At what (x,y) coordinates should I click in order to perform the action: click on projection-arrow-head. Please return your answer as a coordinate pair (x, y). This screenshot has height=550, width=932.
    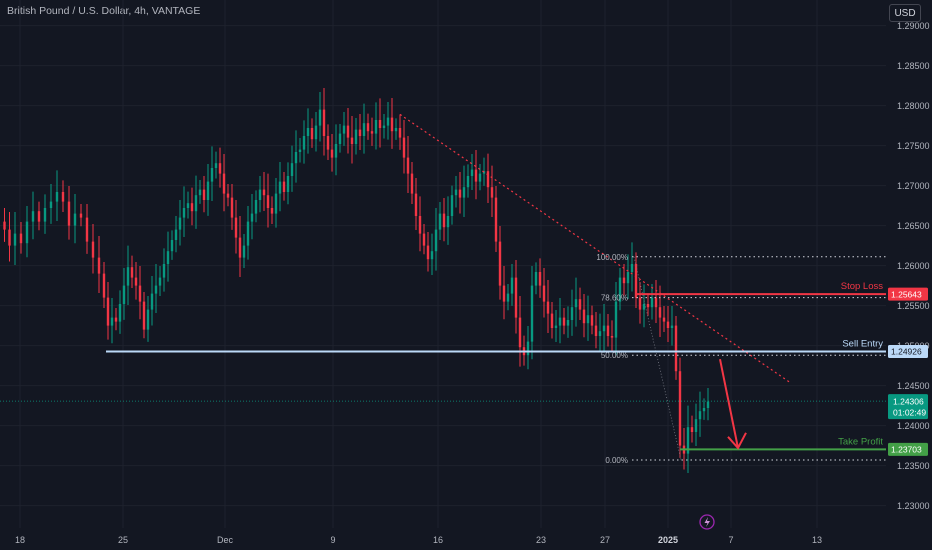
    Looking at the image, I should click on (737, 441).